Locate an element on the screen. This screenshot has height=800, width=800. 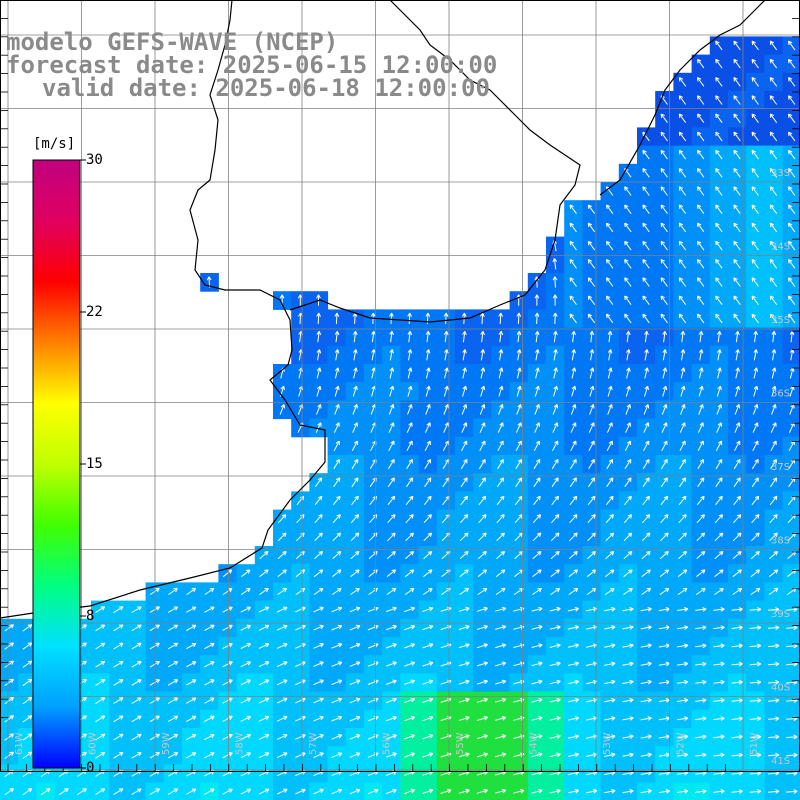
colorbar-tick-label: 15 is located at coordinates (94, 464).